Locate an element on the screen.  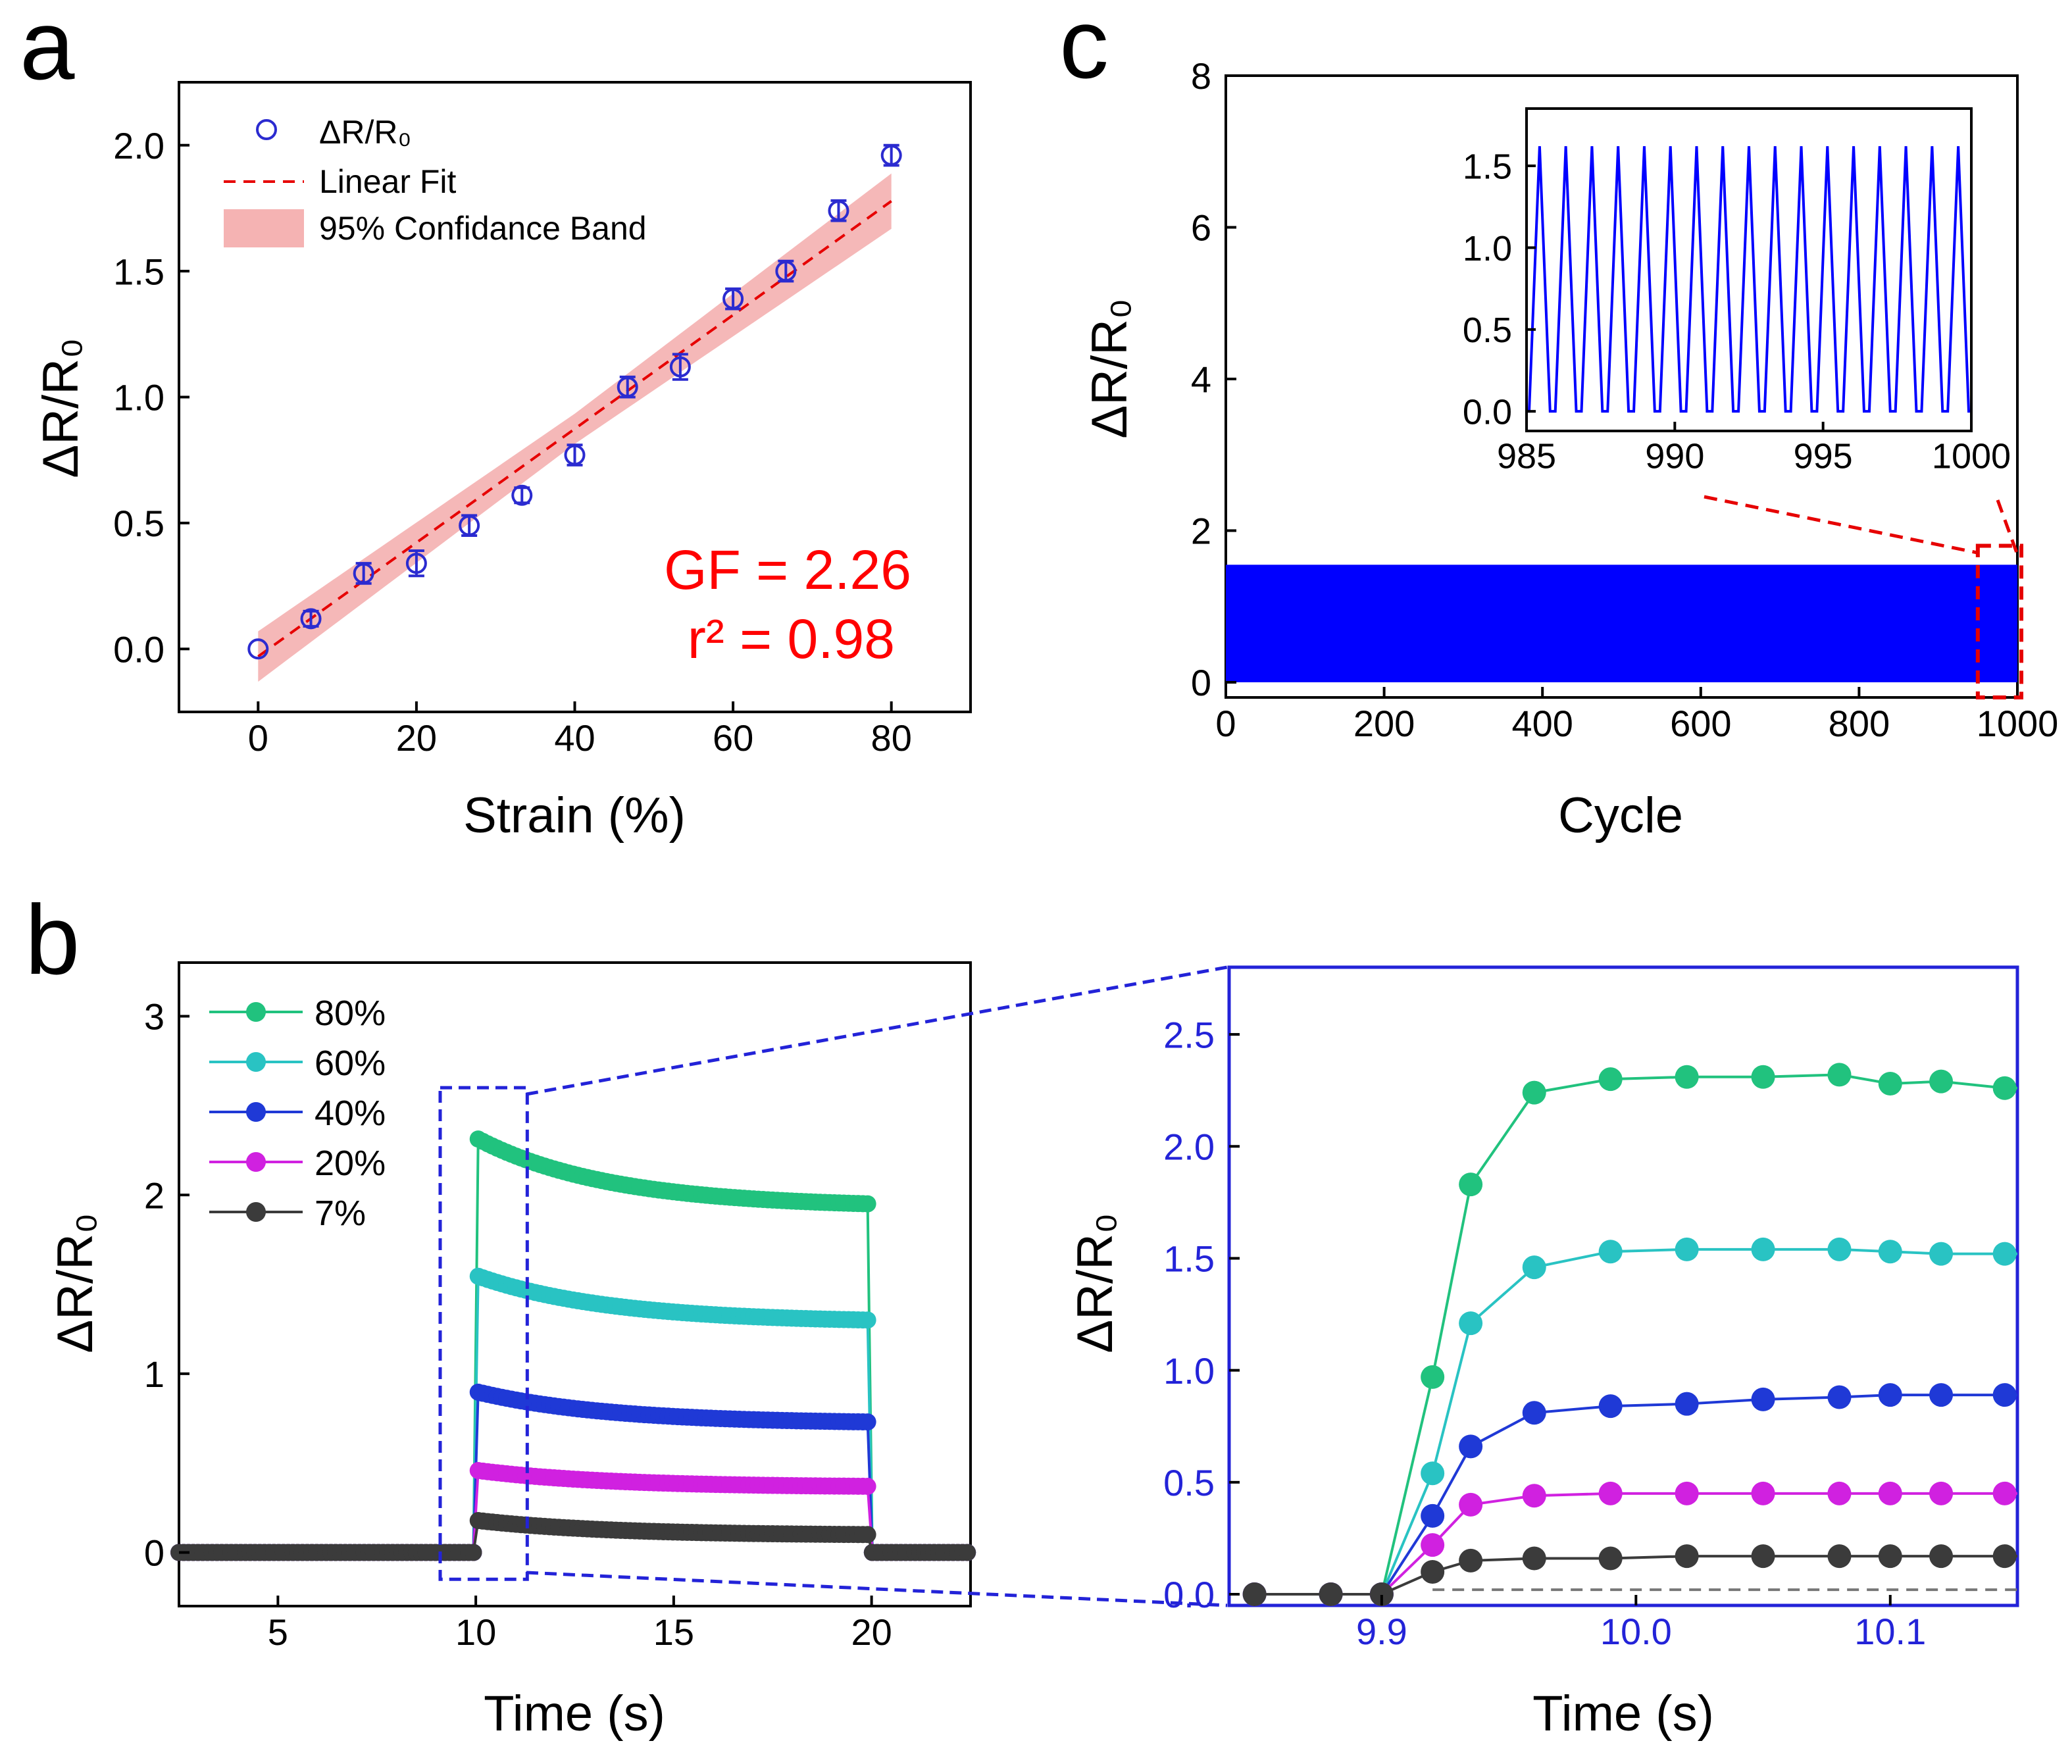
y-axis-label: ΔR/R₀ is located at coordinates (1110, 368).